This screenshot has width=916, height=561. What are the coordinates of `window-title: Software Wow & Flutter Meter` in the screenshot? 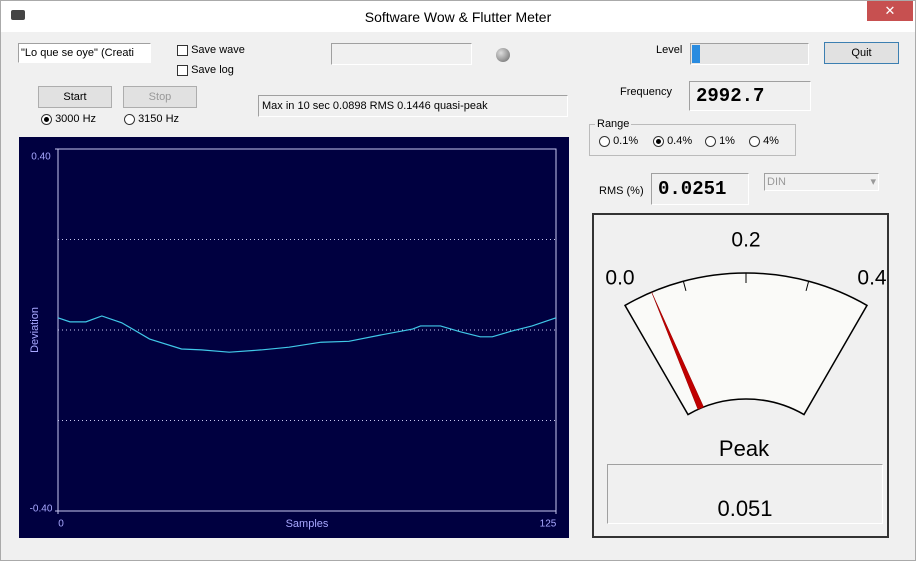 It's located at (458, 17).